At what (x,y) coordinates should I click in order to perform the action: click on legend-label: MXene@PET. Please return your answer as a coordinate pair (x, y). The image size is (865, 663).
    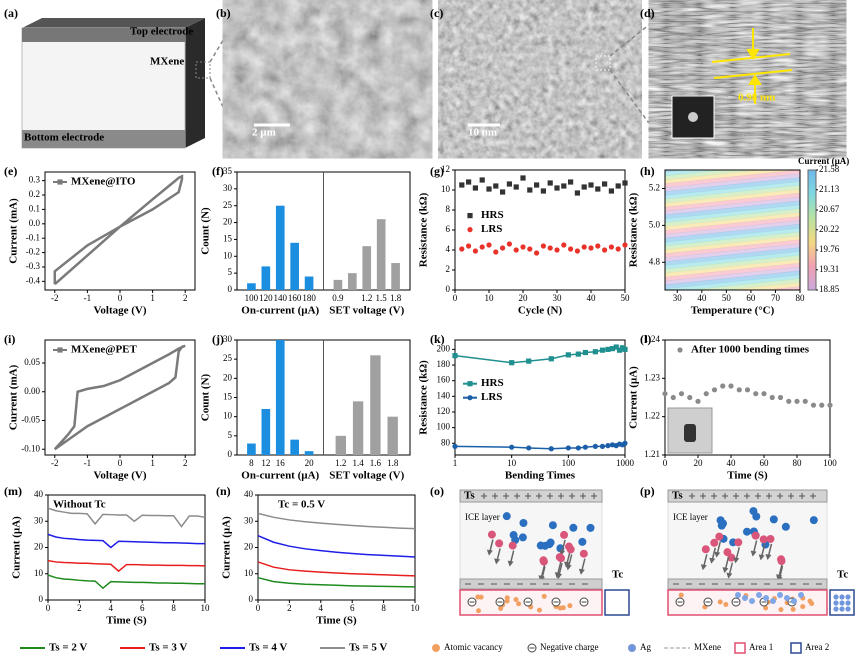
    Looking at the image, I should click on (104, 350).